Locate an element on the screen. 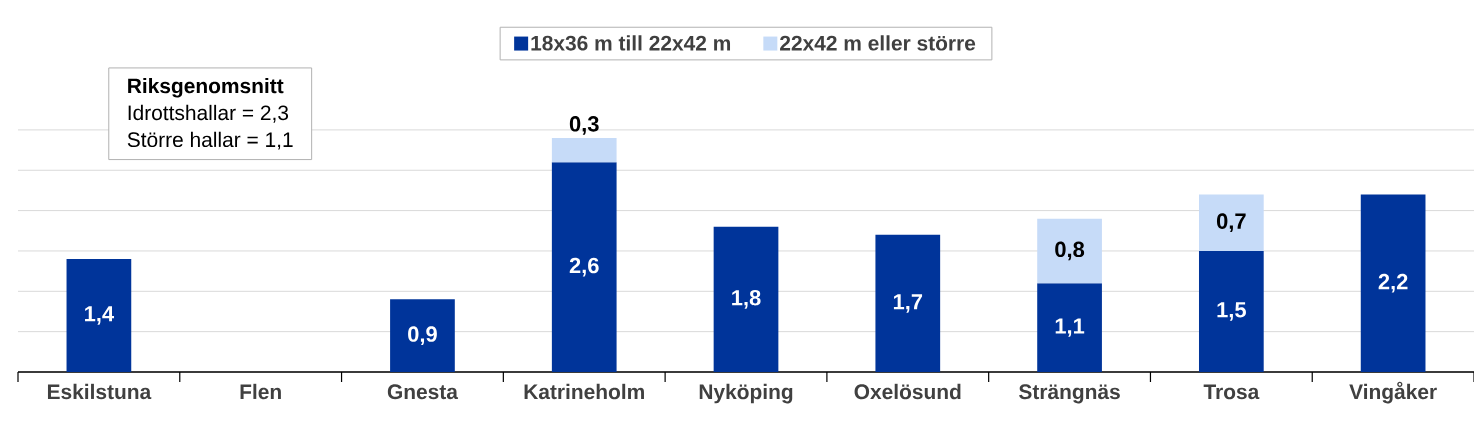  data-label: 0,3 is located at coordinates (584, 125).